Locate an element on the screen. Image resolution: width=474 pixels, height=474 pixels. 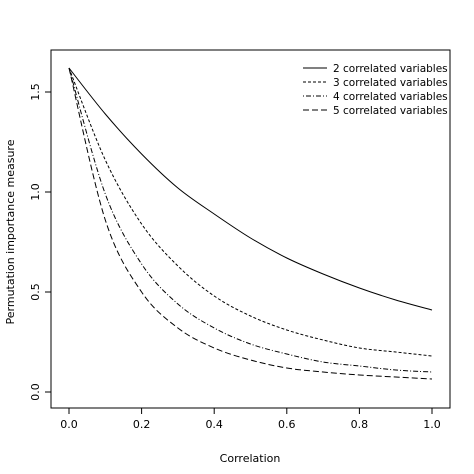
x-tick-label: 0.2 is located at coordinates (142, 424).